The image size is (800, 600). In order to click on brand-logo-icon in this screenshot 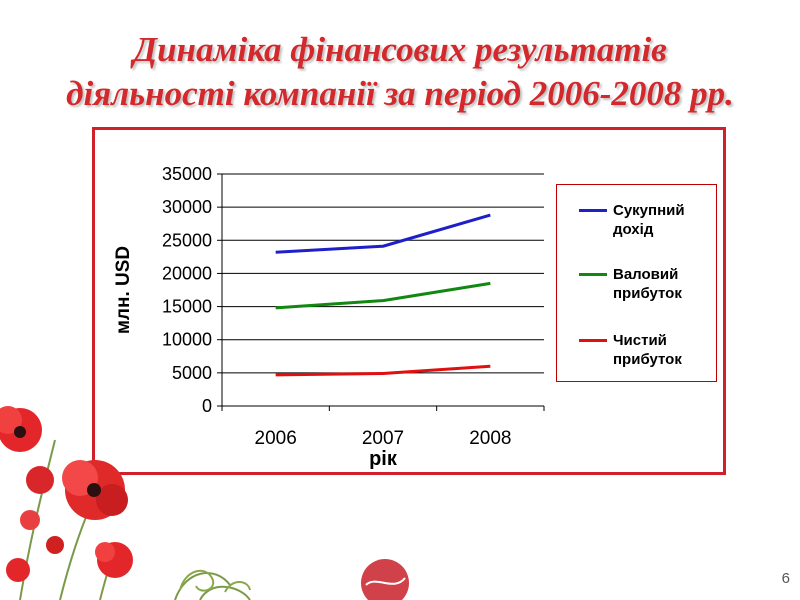, I will do `click(385, 579)`.